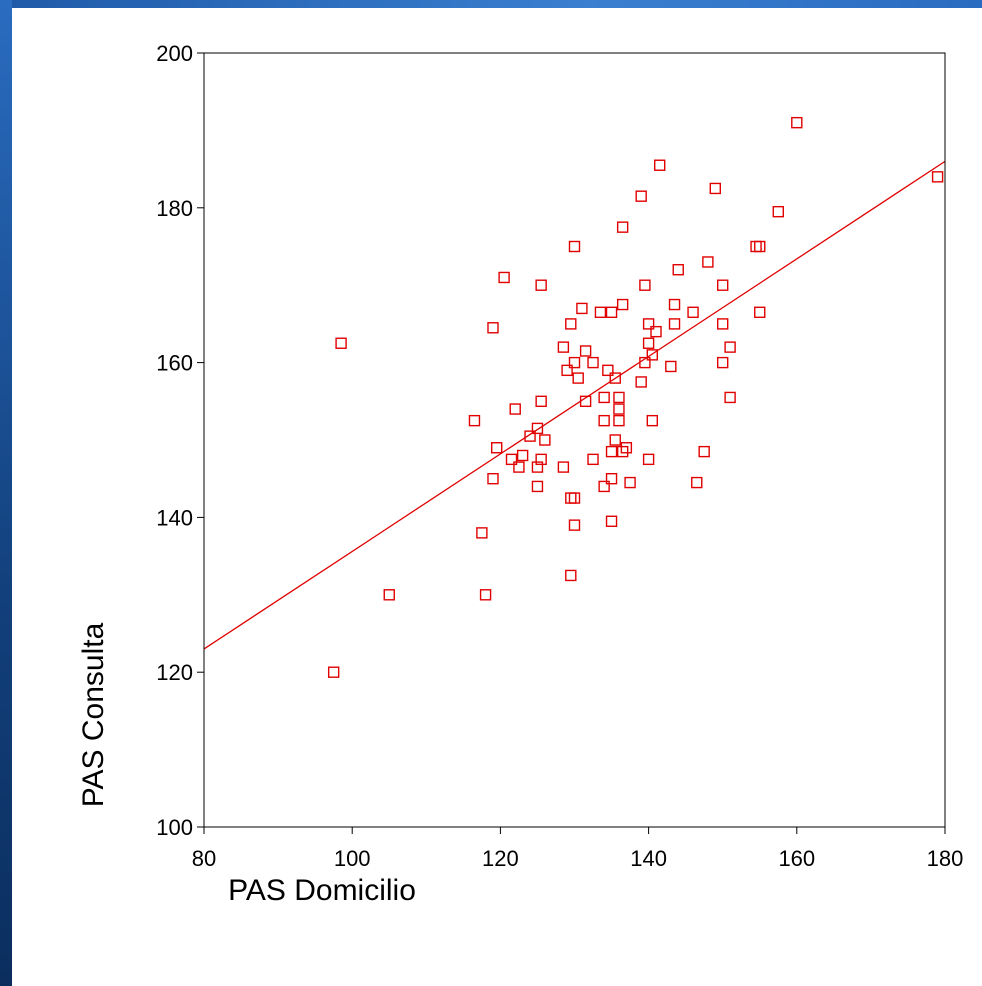 This screenshot has width=982, height=986. Describe the element at coordinates (174, 208) in the screenshot. I see `y-tick-label: 180` at that location.